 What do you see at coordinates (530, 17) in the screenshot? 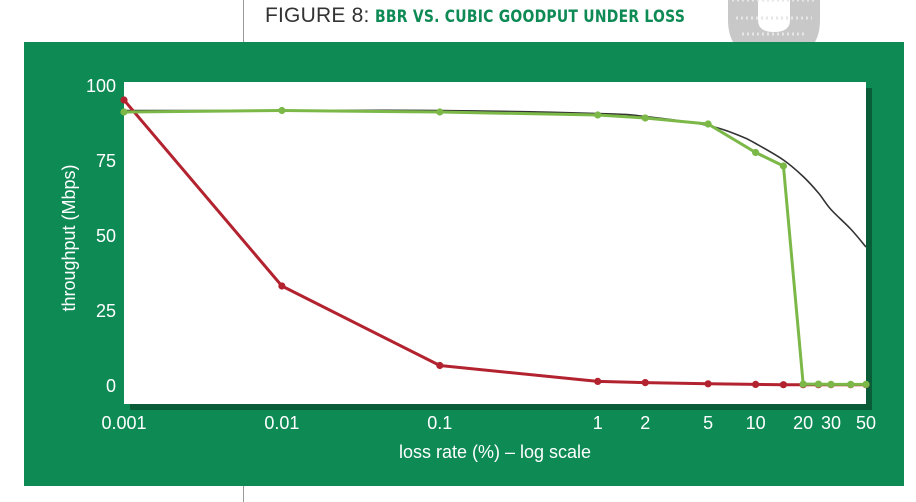
I see `figure-name: BBR VS. CUBIC GOODPUT UNDER LOSS` at bounding box center [530, 17].